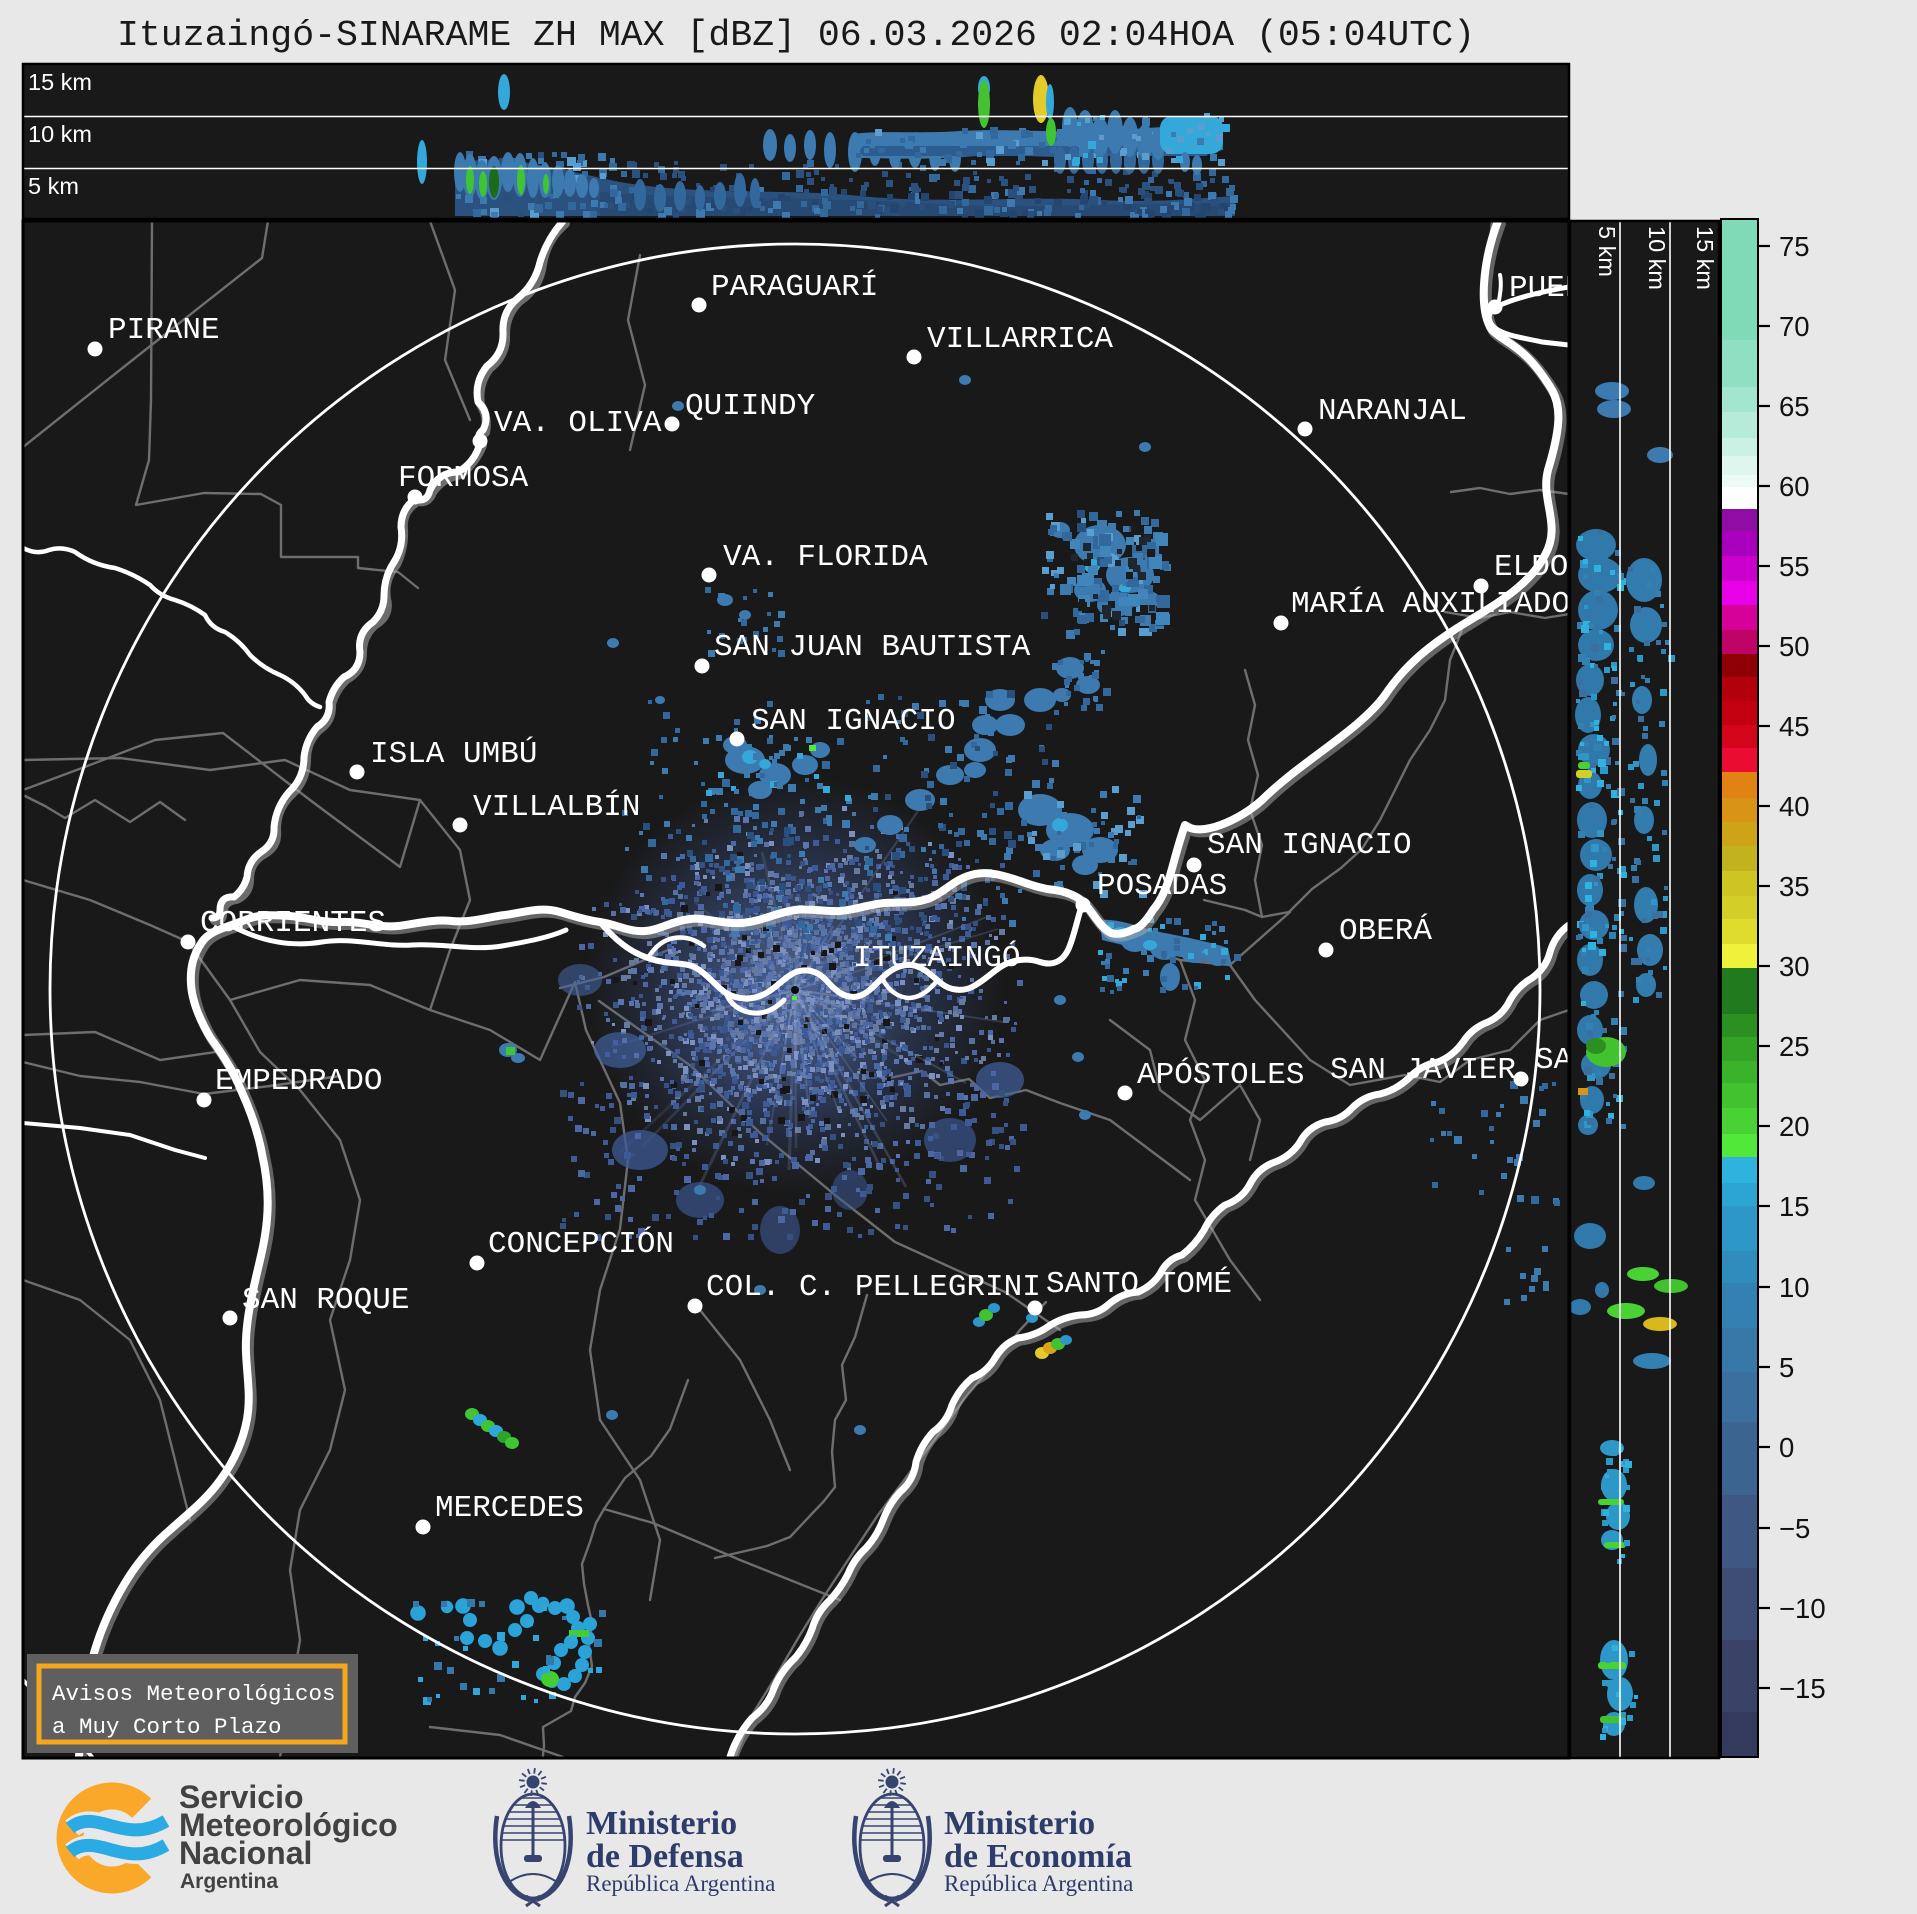 This screenshot has width=1917, height=1914. What do you see at coordinates (936, 957) in the screenshot?
I see `svg-text: ITUZAINGÓ` at bounding box center [936, 957].